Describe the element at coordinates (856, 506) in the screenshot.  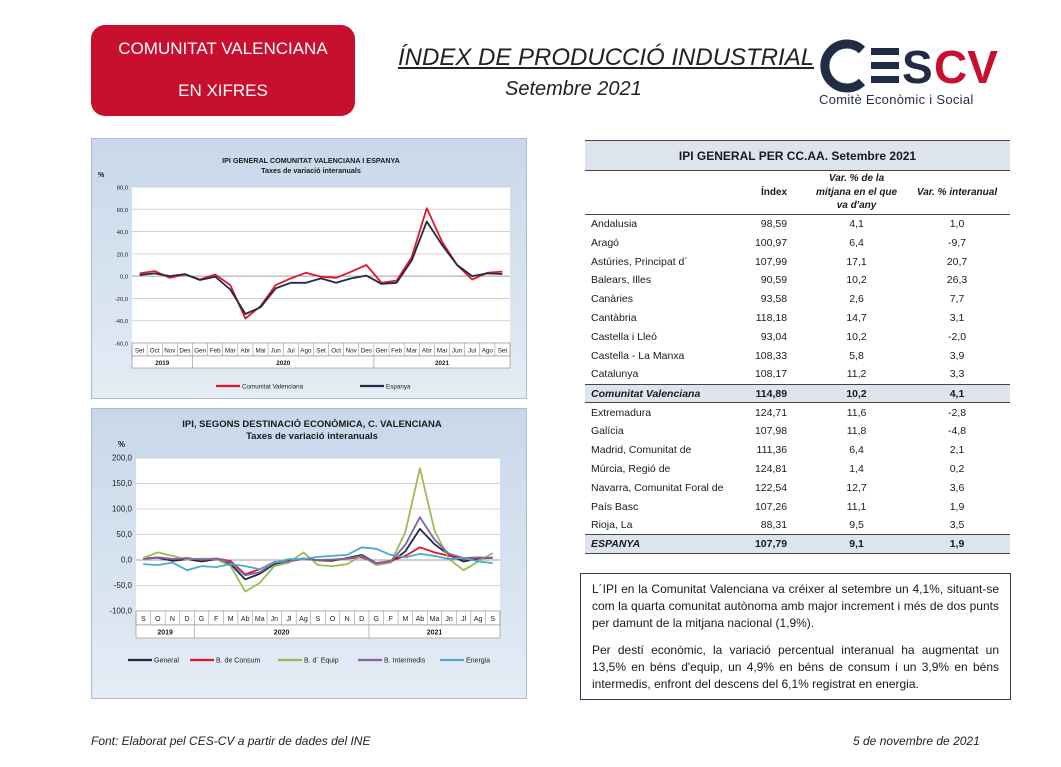
I see `row-mean-var: 11,1` at that location.